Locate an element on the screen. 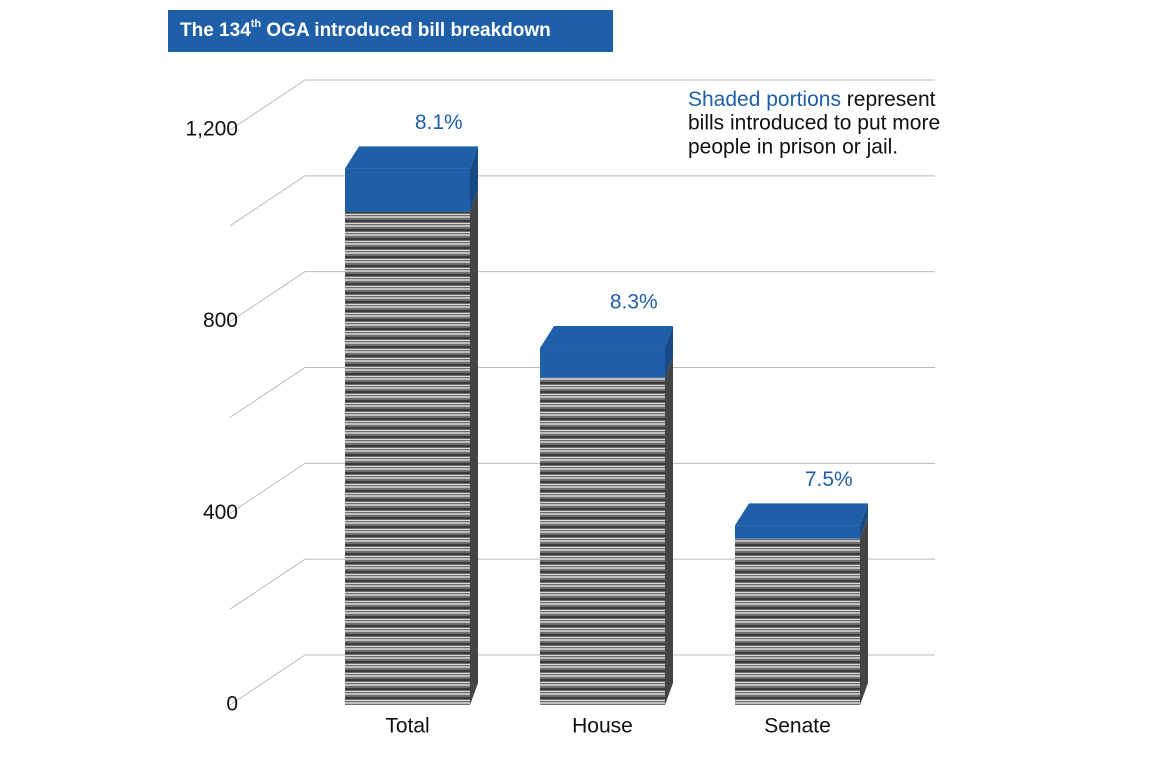 The width and height of the screenshot is (1160, 775). share-label: 8.1% is located at coordinates (439, 122).